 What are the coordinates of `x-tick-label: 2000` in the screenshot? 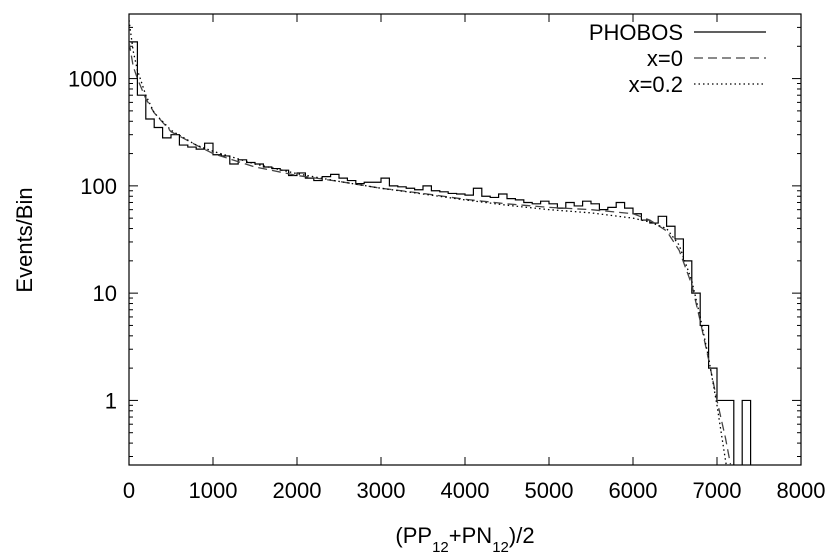 It's located at (297, 490).